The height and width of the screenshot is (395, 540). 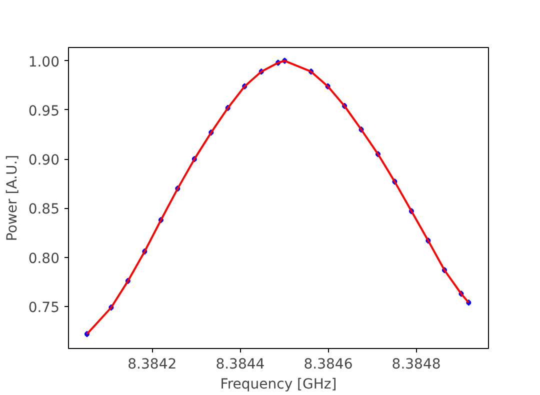 I want to click on x-tick-label: 8.3846, so click(x=328, y=364).